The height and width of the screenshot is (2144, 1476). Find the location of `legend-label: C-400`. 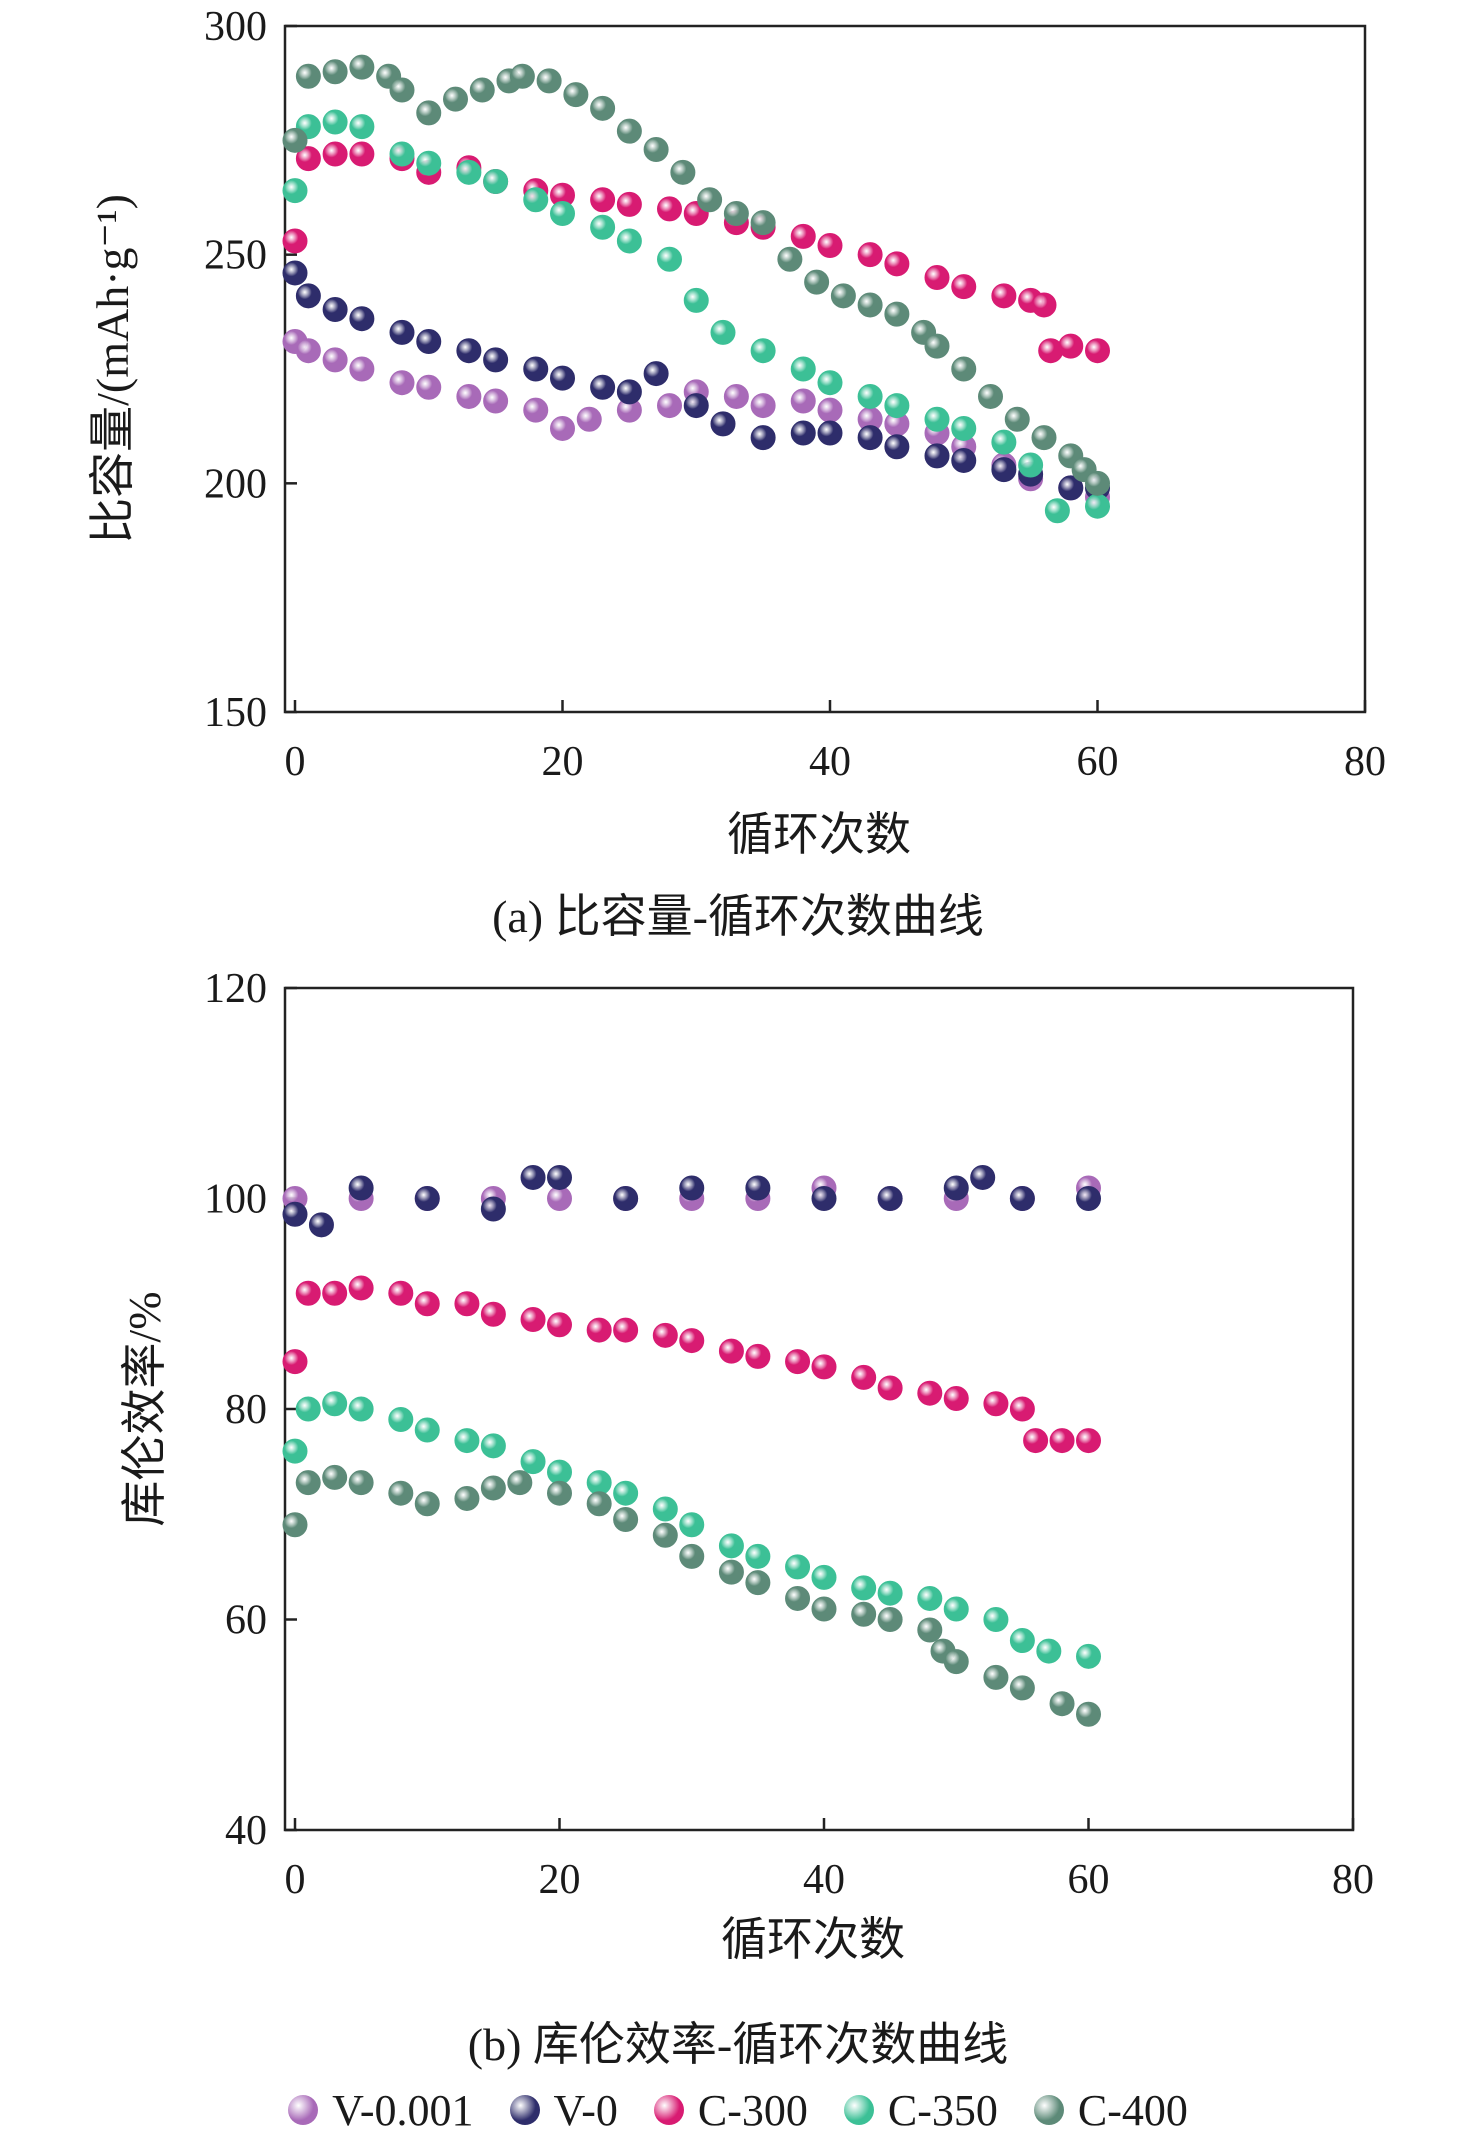

legend-label: C-400 is located at coordinates (1132, 2110).